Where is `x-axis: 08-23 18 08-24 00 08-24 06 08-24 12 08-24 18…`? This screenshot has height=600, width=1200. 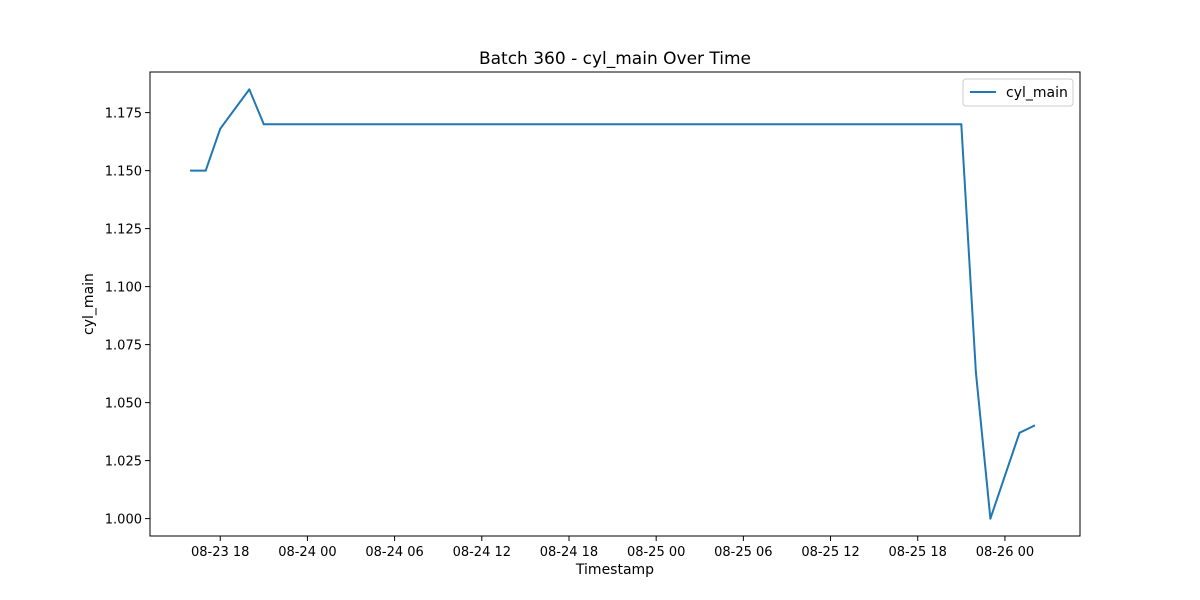
x-axis: 08-23 18 08-24 00 08-24 06 08-24 12 08-24 18… is located at coordinates (612, 548).